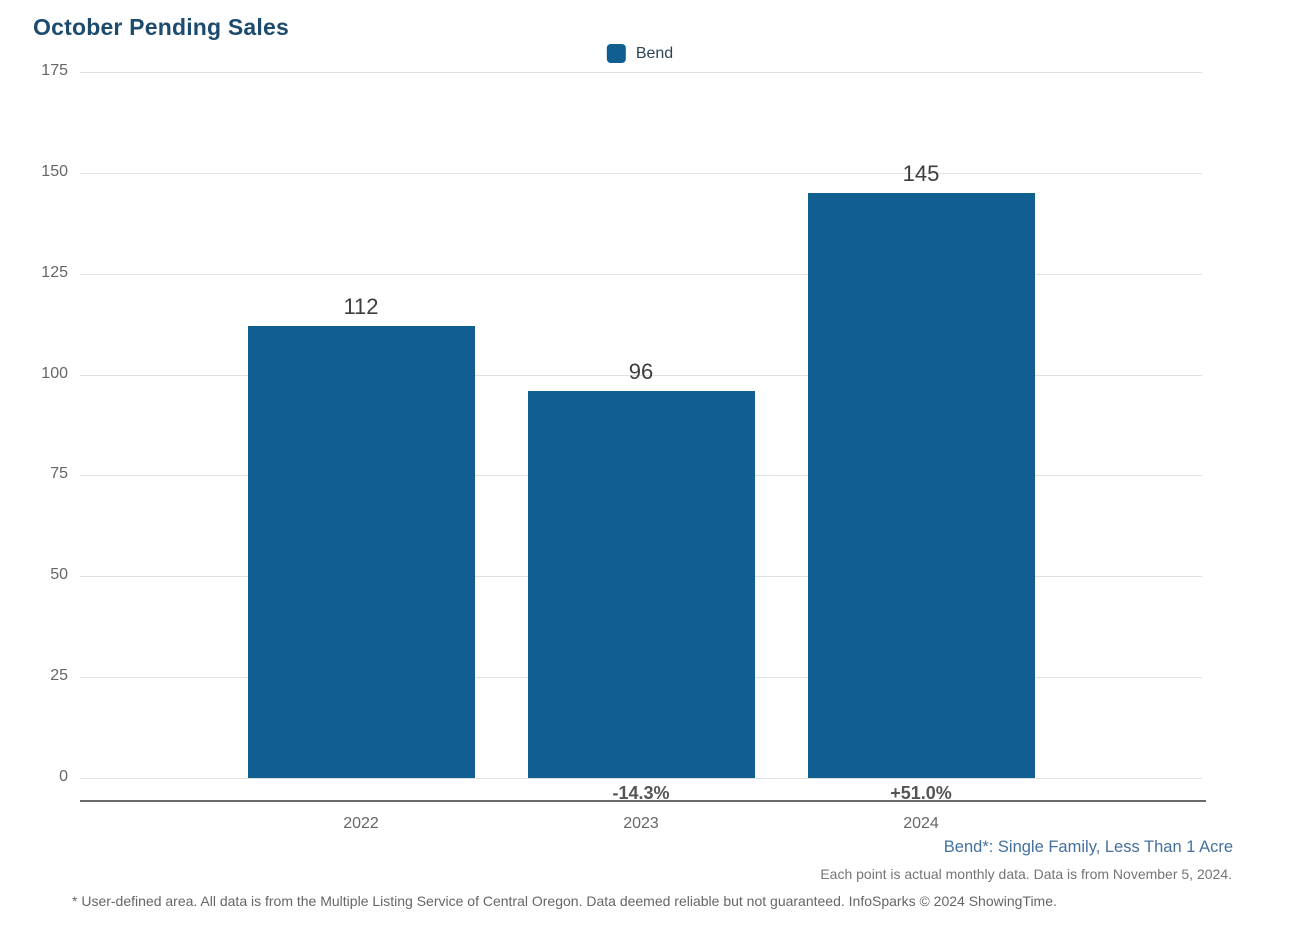  Describe the element at coordinates (361, 552) in the screenshot. I see `bar-2022` at that location.